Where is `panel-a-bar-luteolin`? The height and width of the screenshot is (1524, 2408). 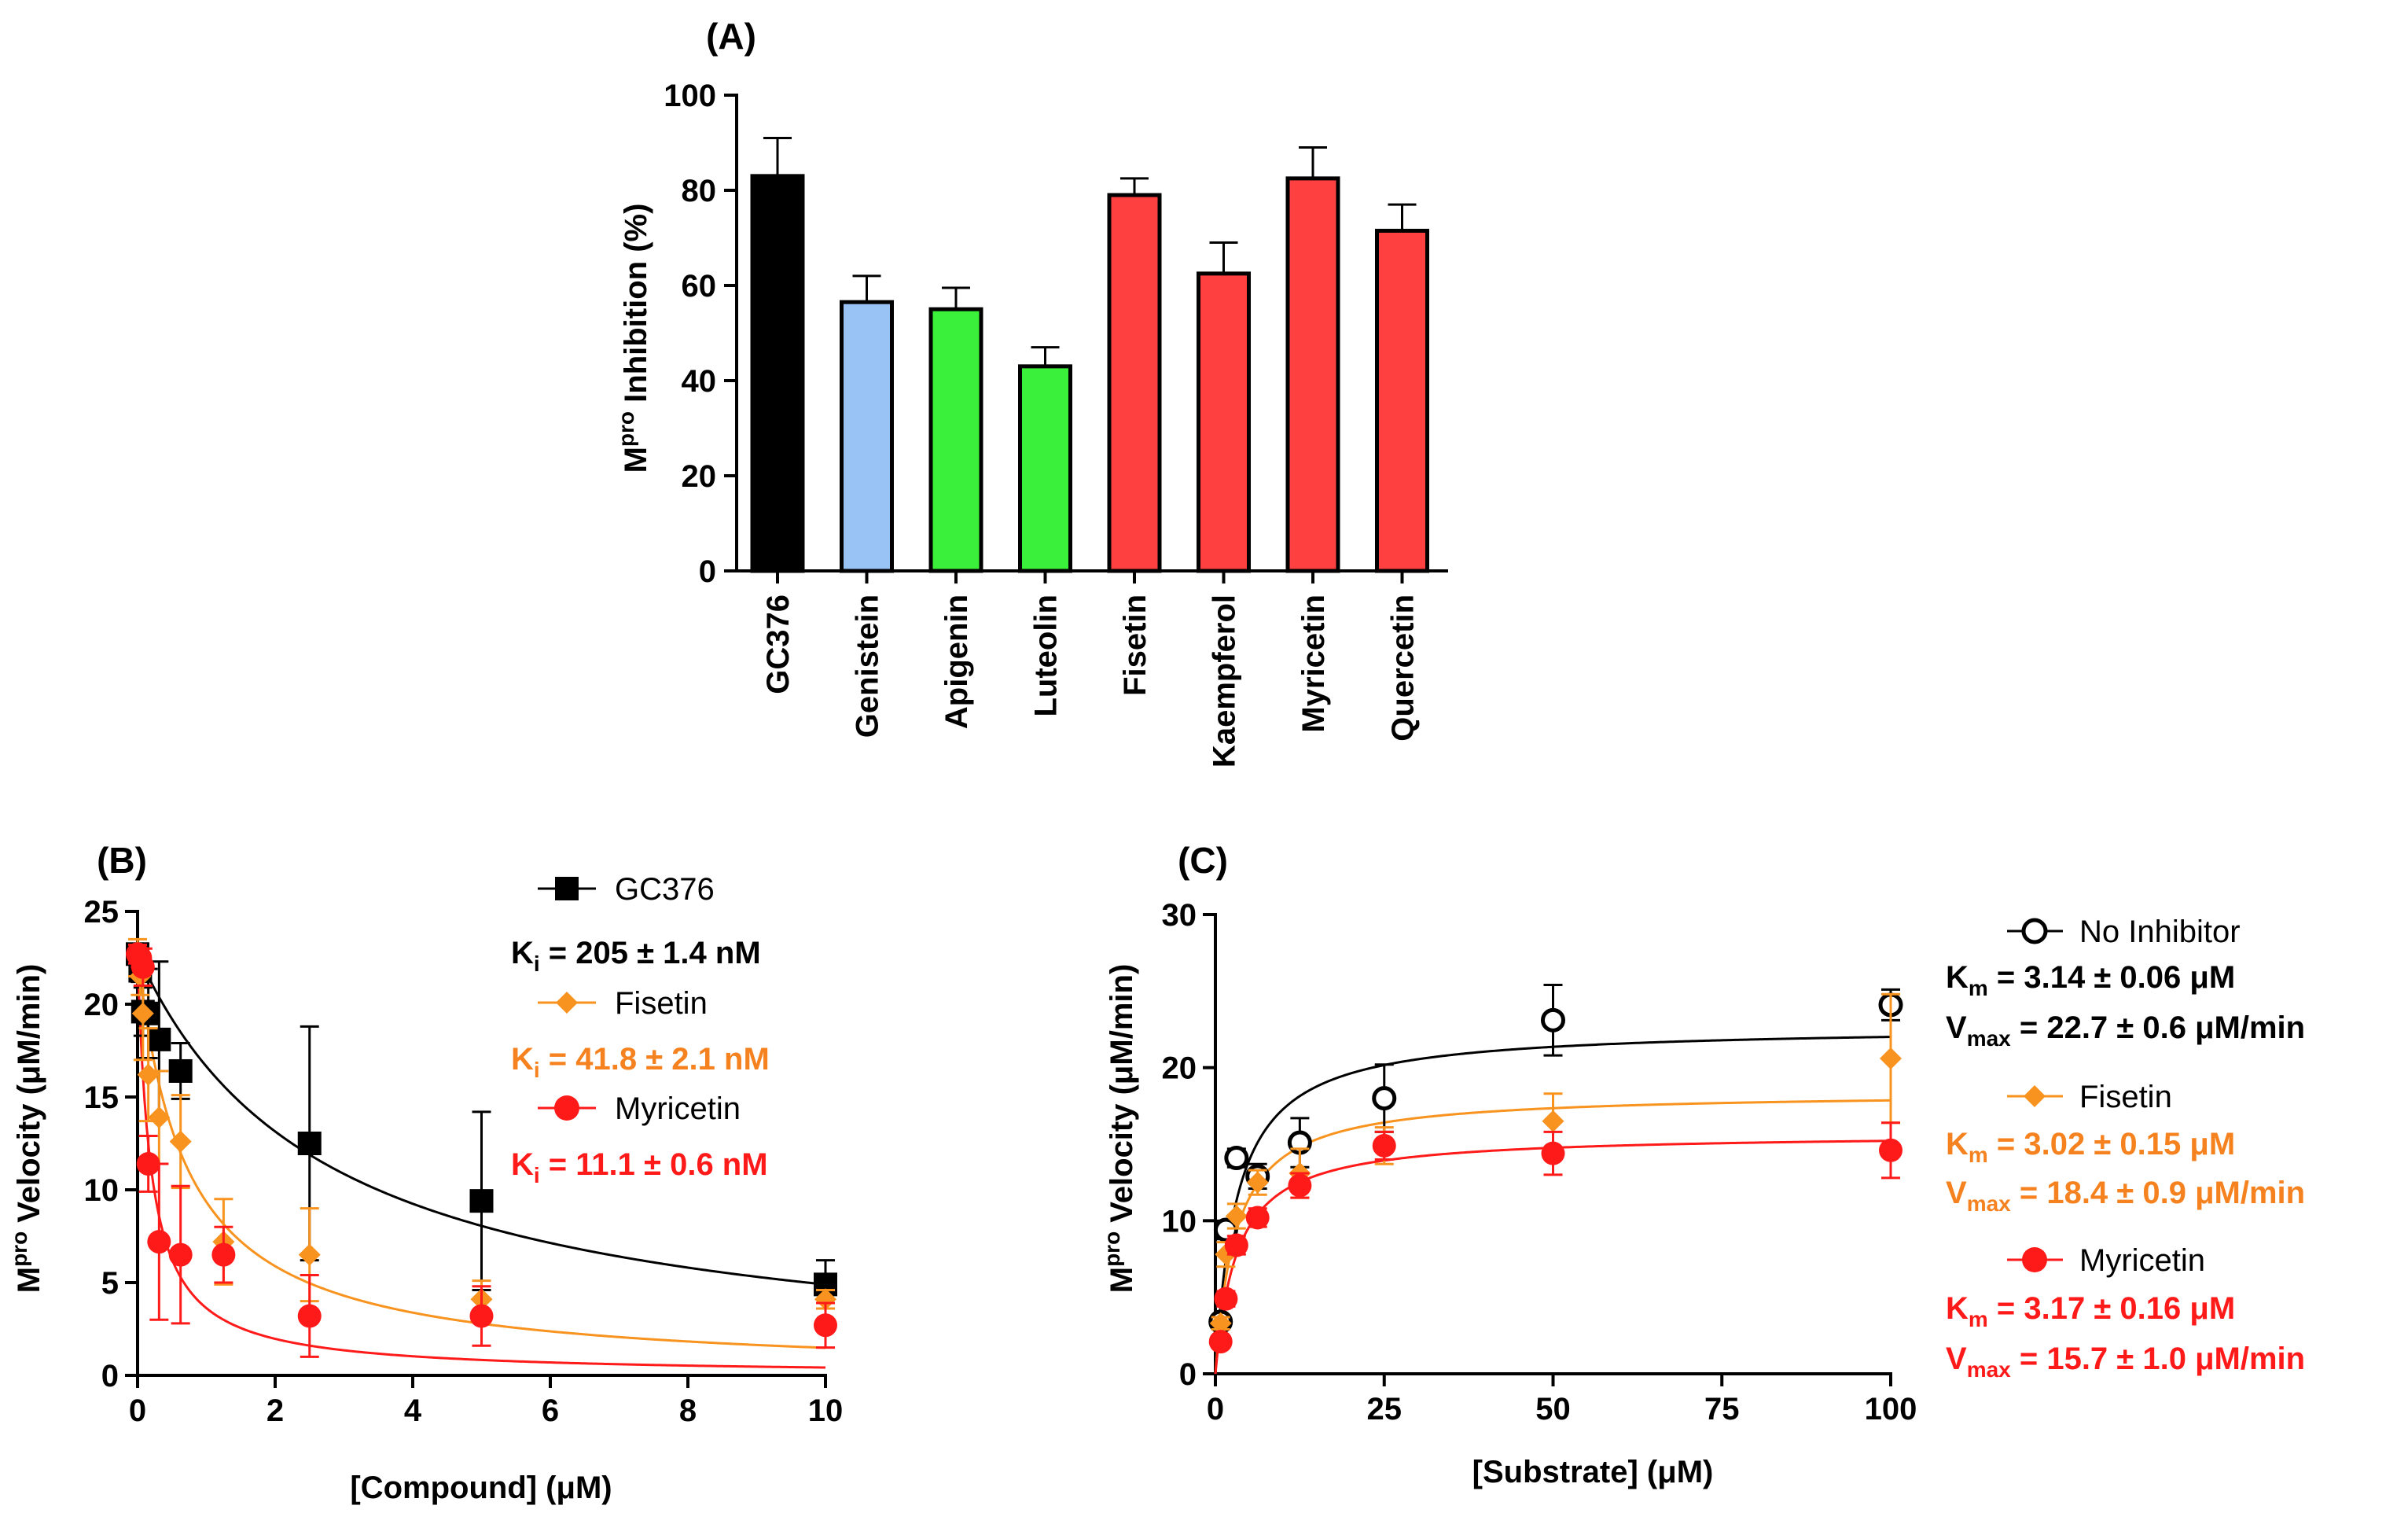
panel-a-bar-luteolin is located at coordinates (1045, 468).